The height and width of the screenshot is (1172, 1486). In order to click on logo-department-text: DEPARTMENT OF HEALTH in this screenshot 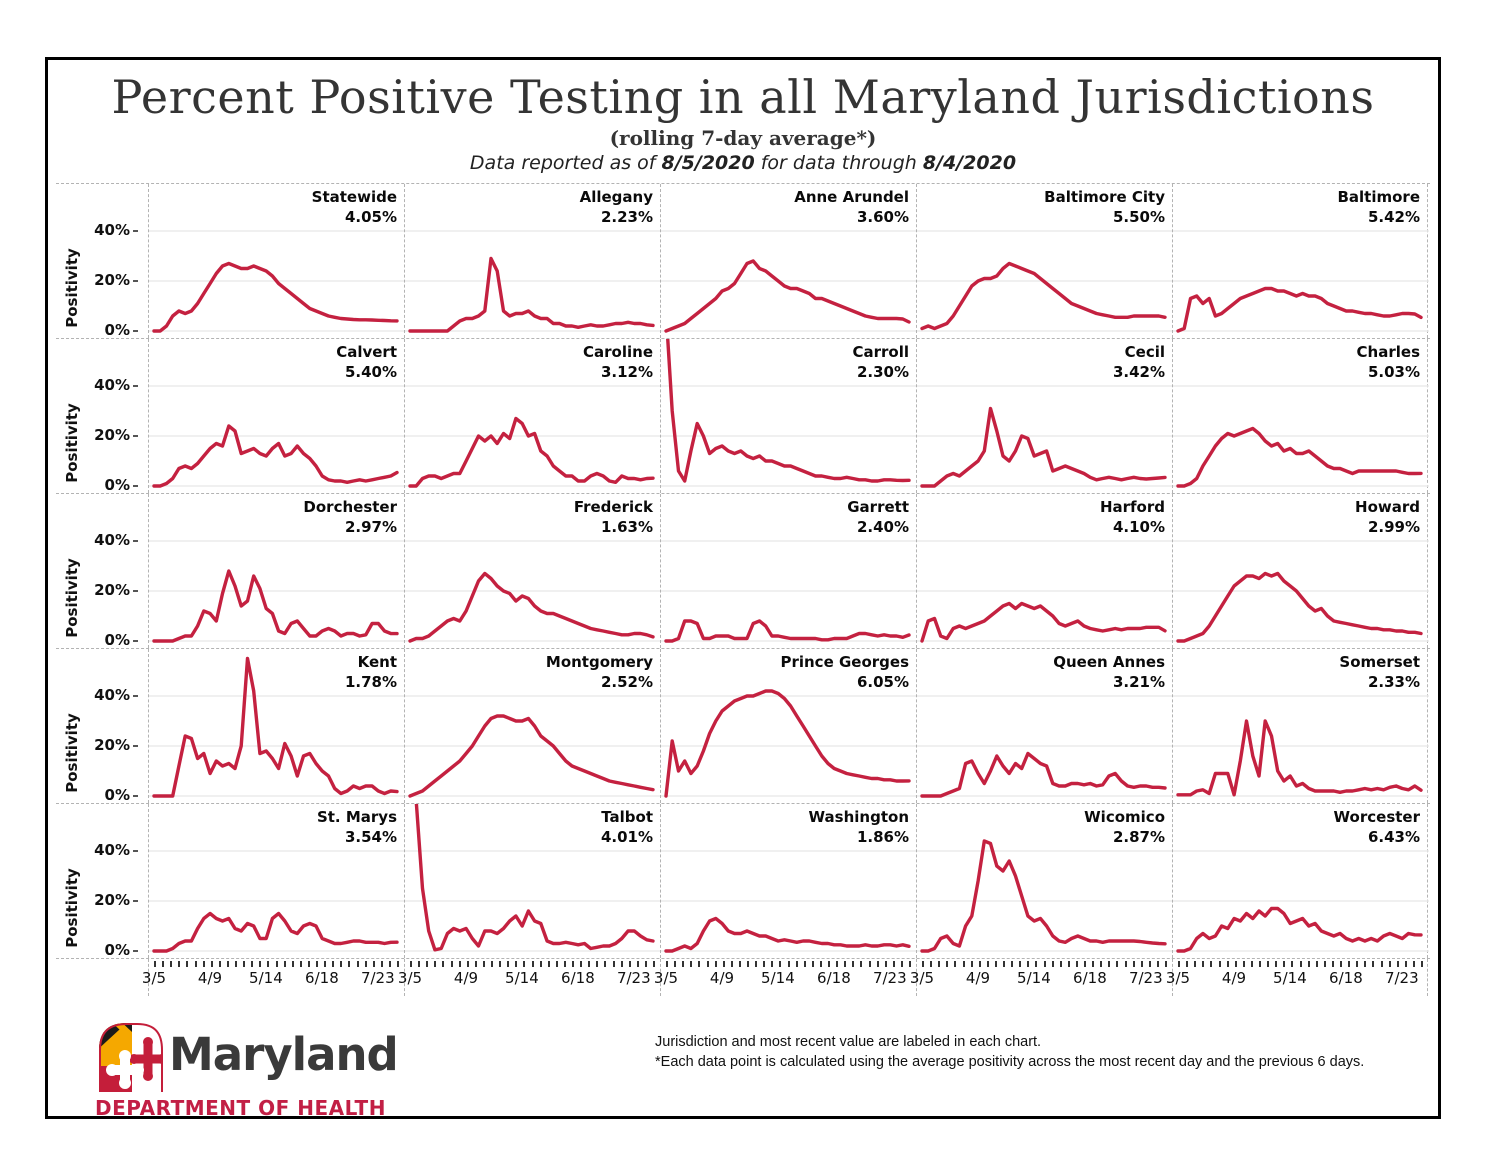, I will do `click(240, 1108)`.